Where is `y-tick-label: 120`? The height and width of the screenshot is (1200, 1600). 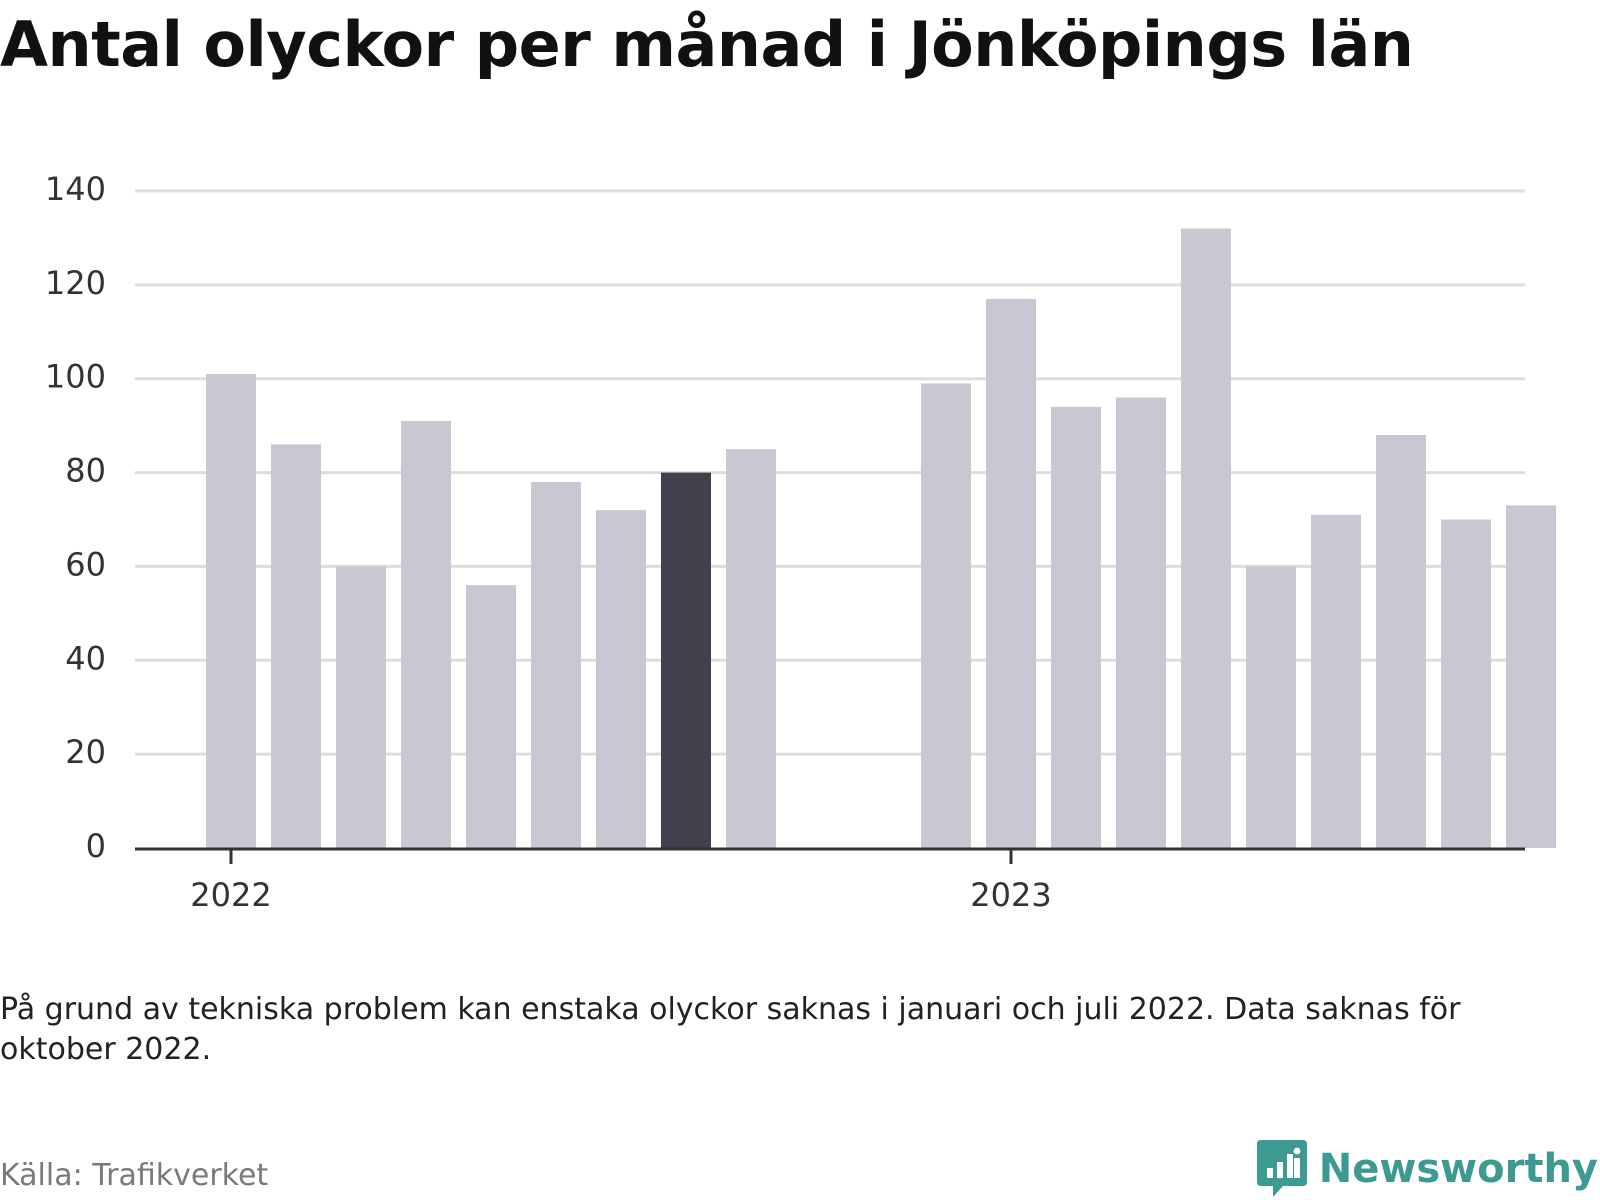
y-tick-label: 120 is located at coordinates (75, 283).